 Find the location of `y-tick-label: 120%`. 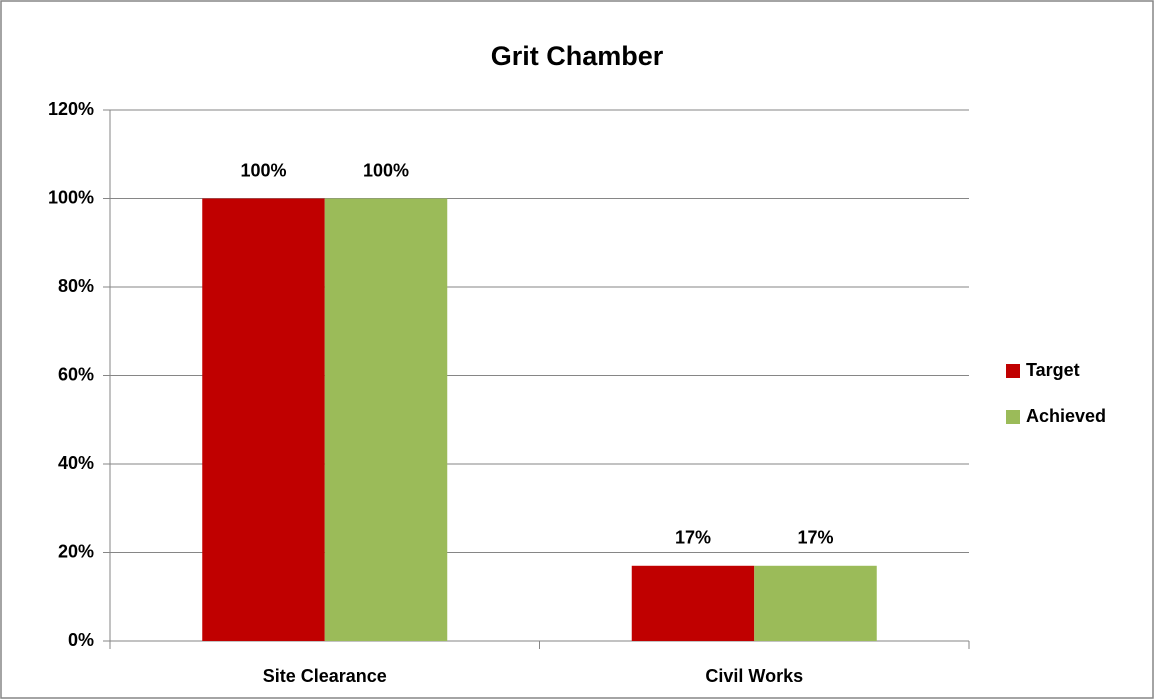

y-tick-label: 120% is located at coordinates (71, 109).